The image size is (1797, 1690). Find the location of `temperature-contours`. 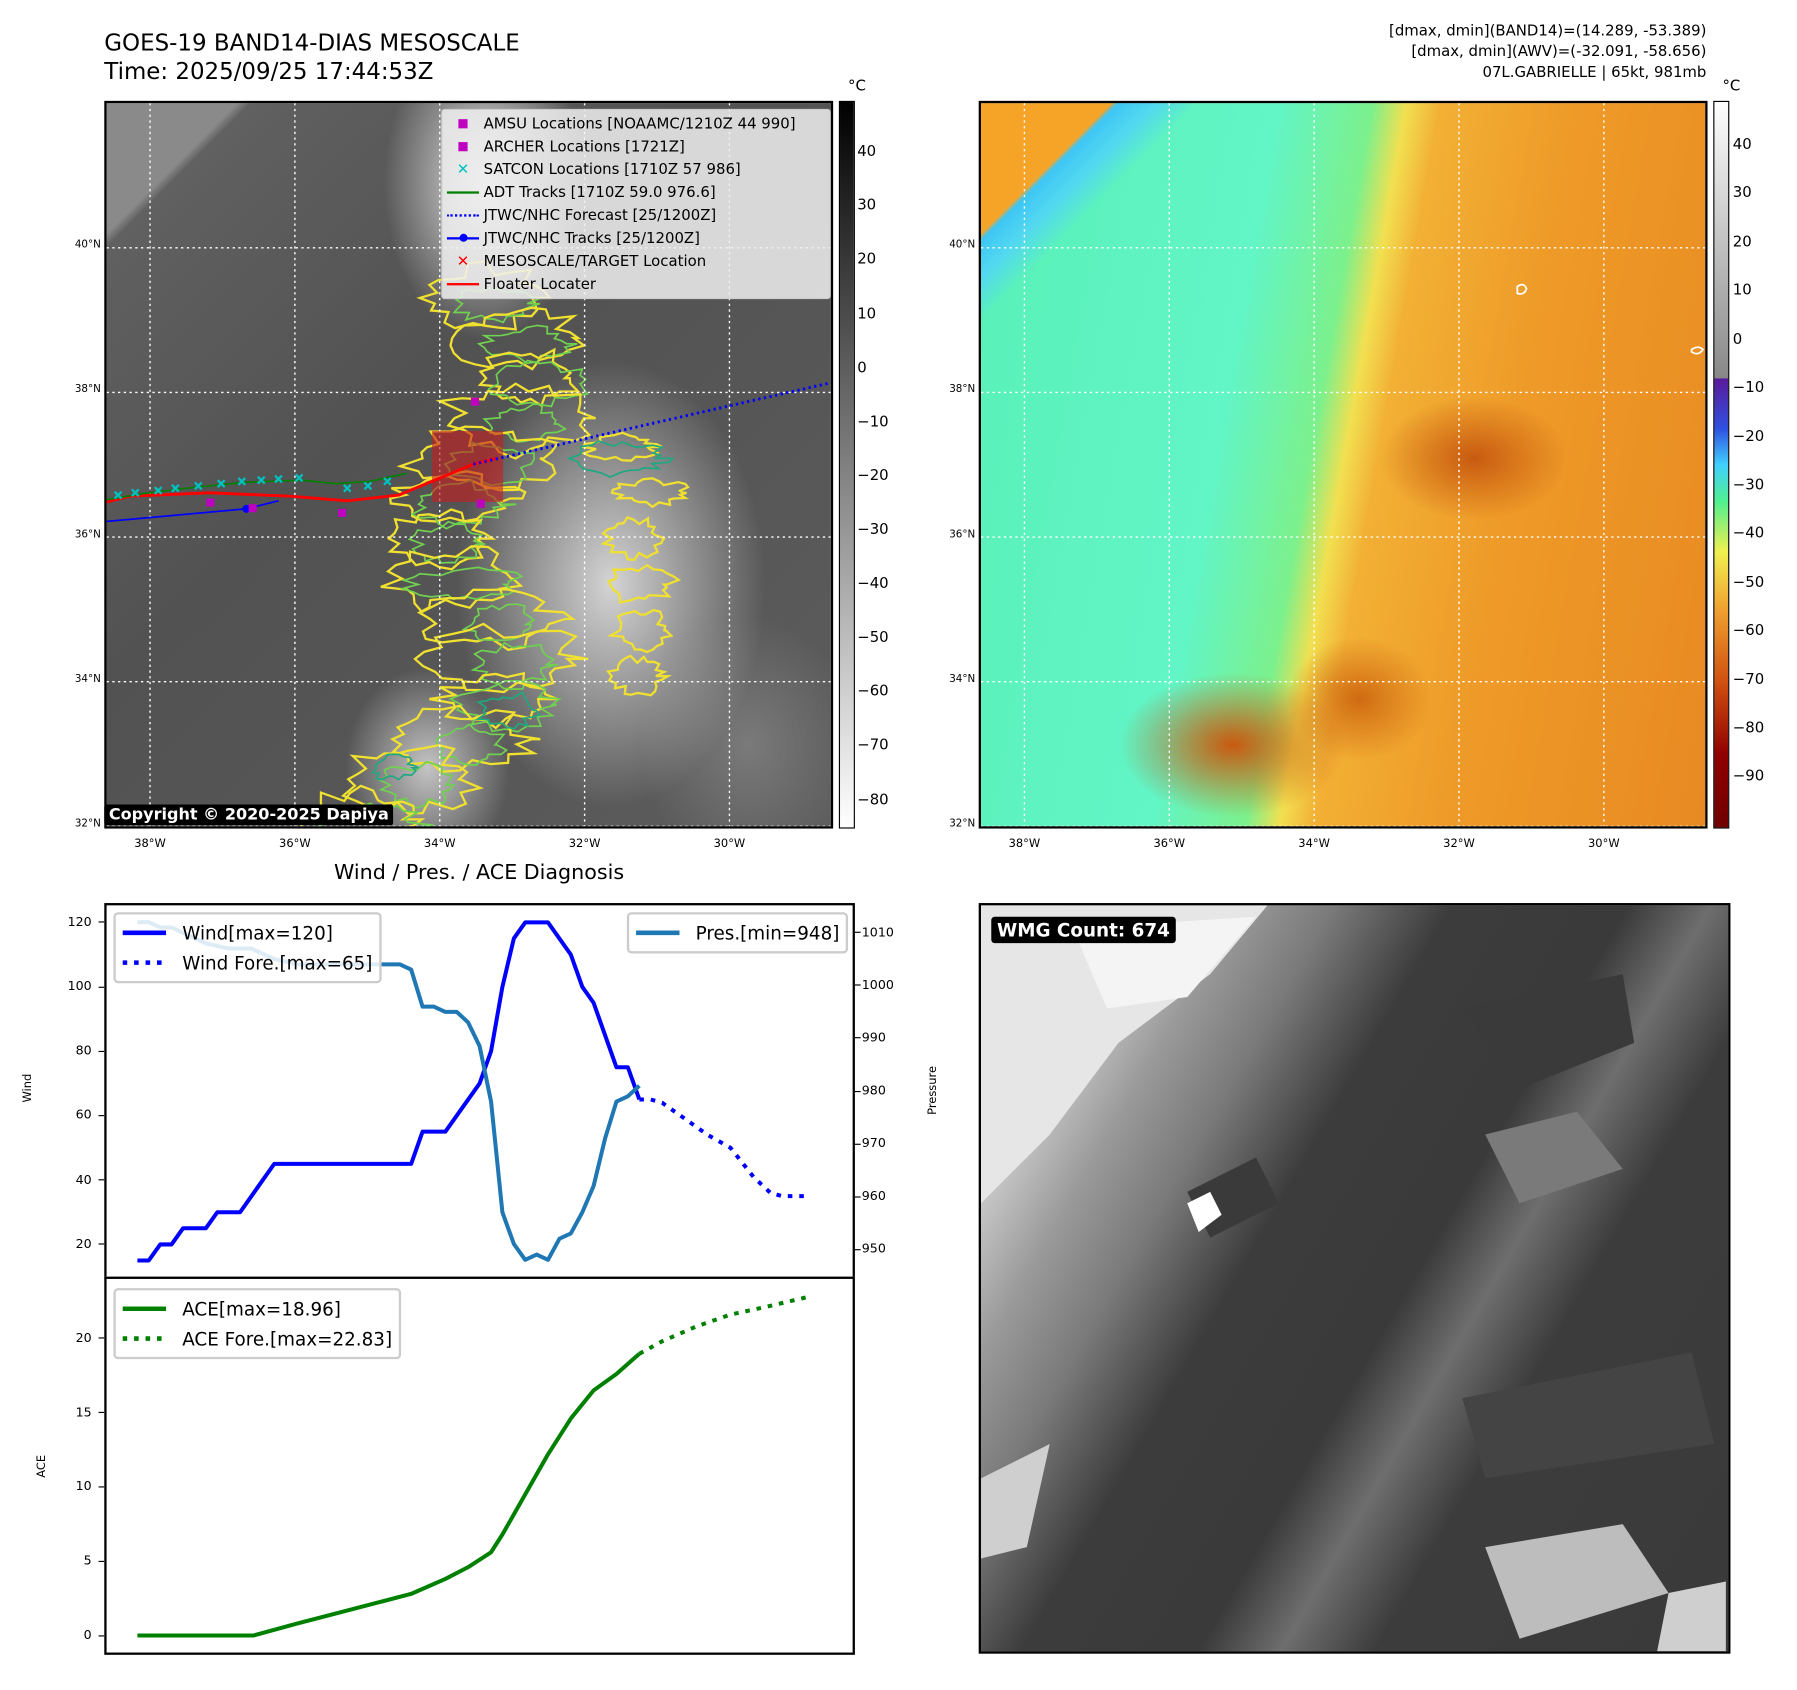

temperature-contours is located at coordinates (494, 543).